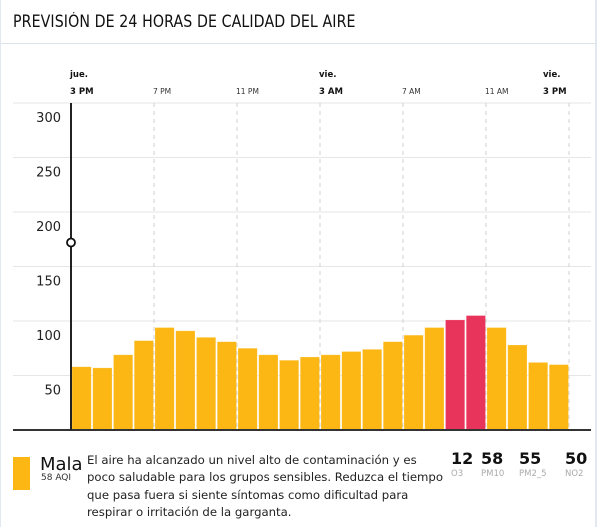 The width and height of the screenshot is (600, 527). Describe the element at coordinates (78, 75) in the screenshot. I see `x-tick-day: jue.` at that location.